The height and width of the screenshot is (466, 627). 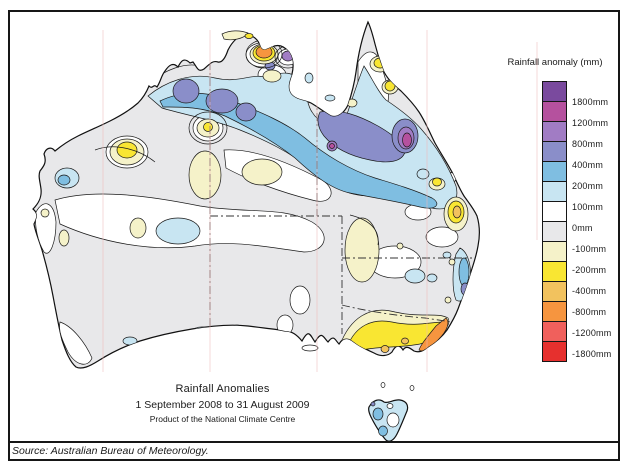 What do you see at coordinates (412, 388) in the screenshot?
I see `flinders-island` at bounding box center [412, 388].